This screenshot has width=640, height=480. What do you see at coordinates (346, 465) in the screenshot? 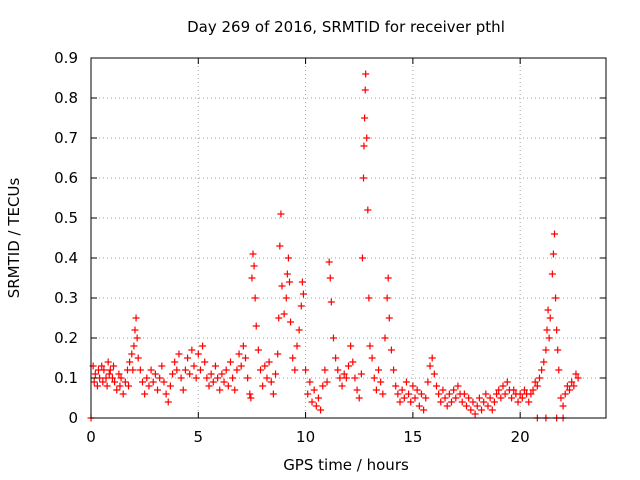
I see `x-axis-label: GPS time / hours` at bounding box center [346, 465].